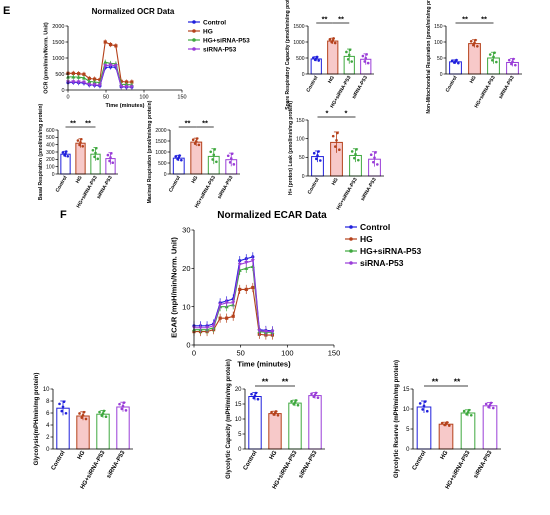  I want to click on x-tick-label: siRNA-P53, so click(308, 464).